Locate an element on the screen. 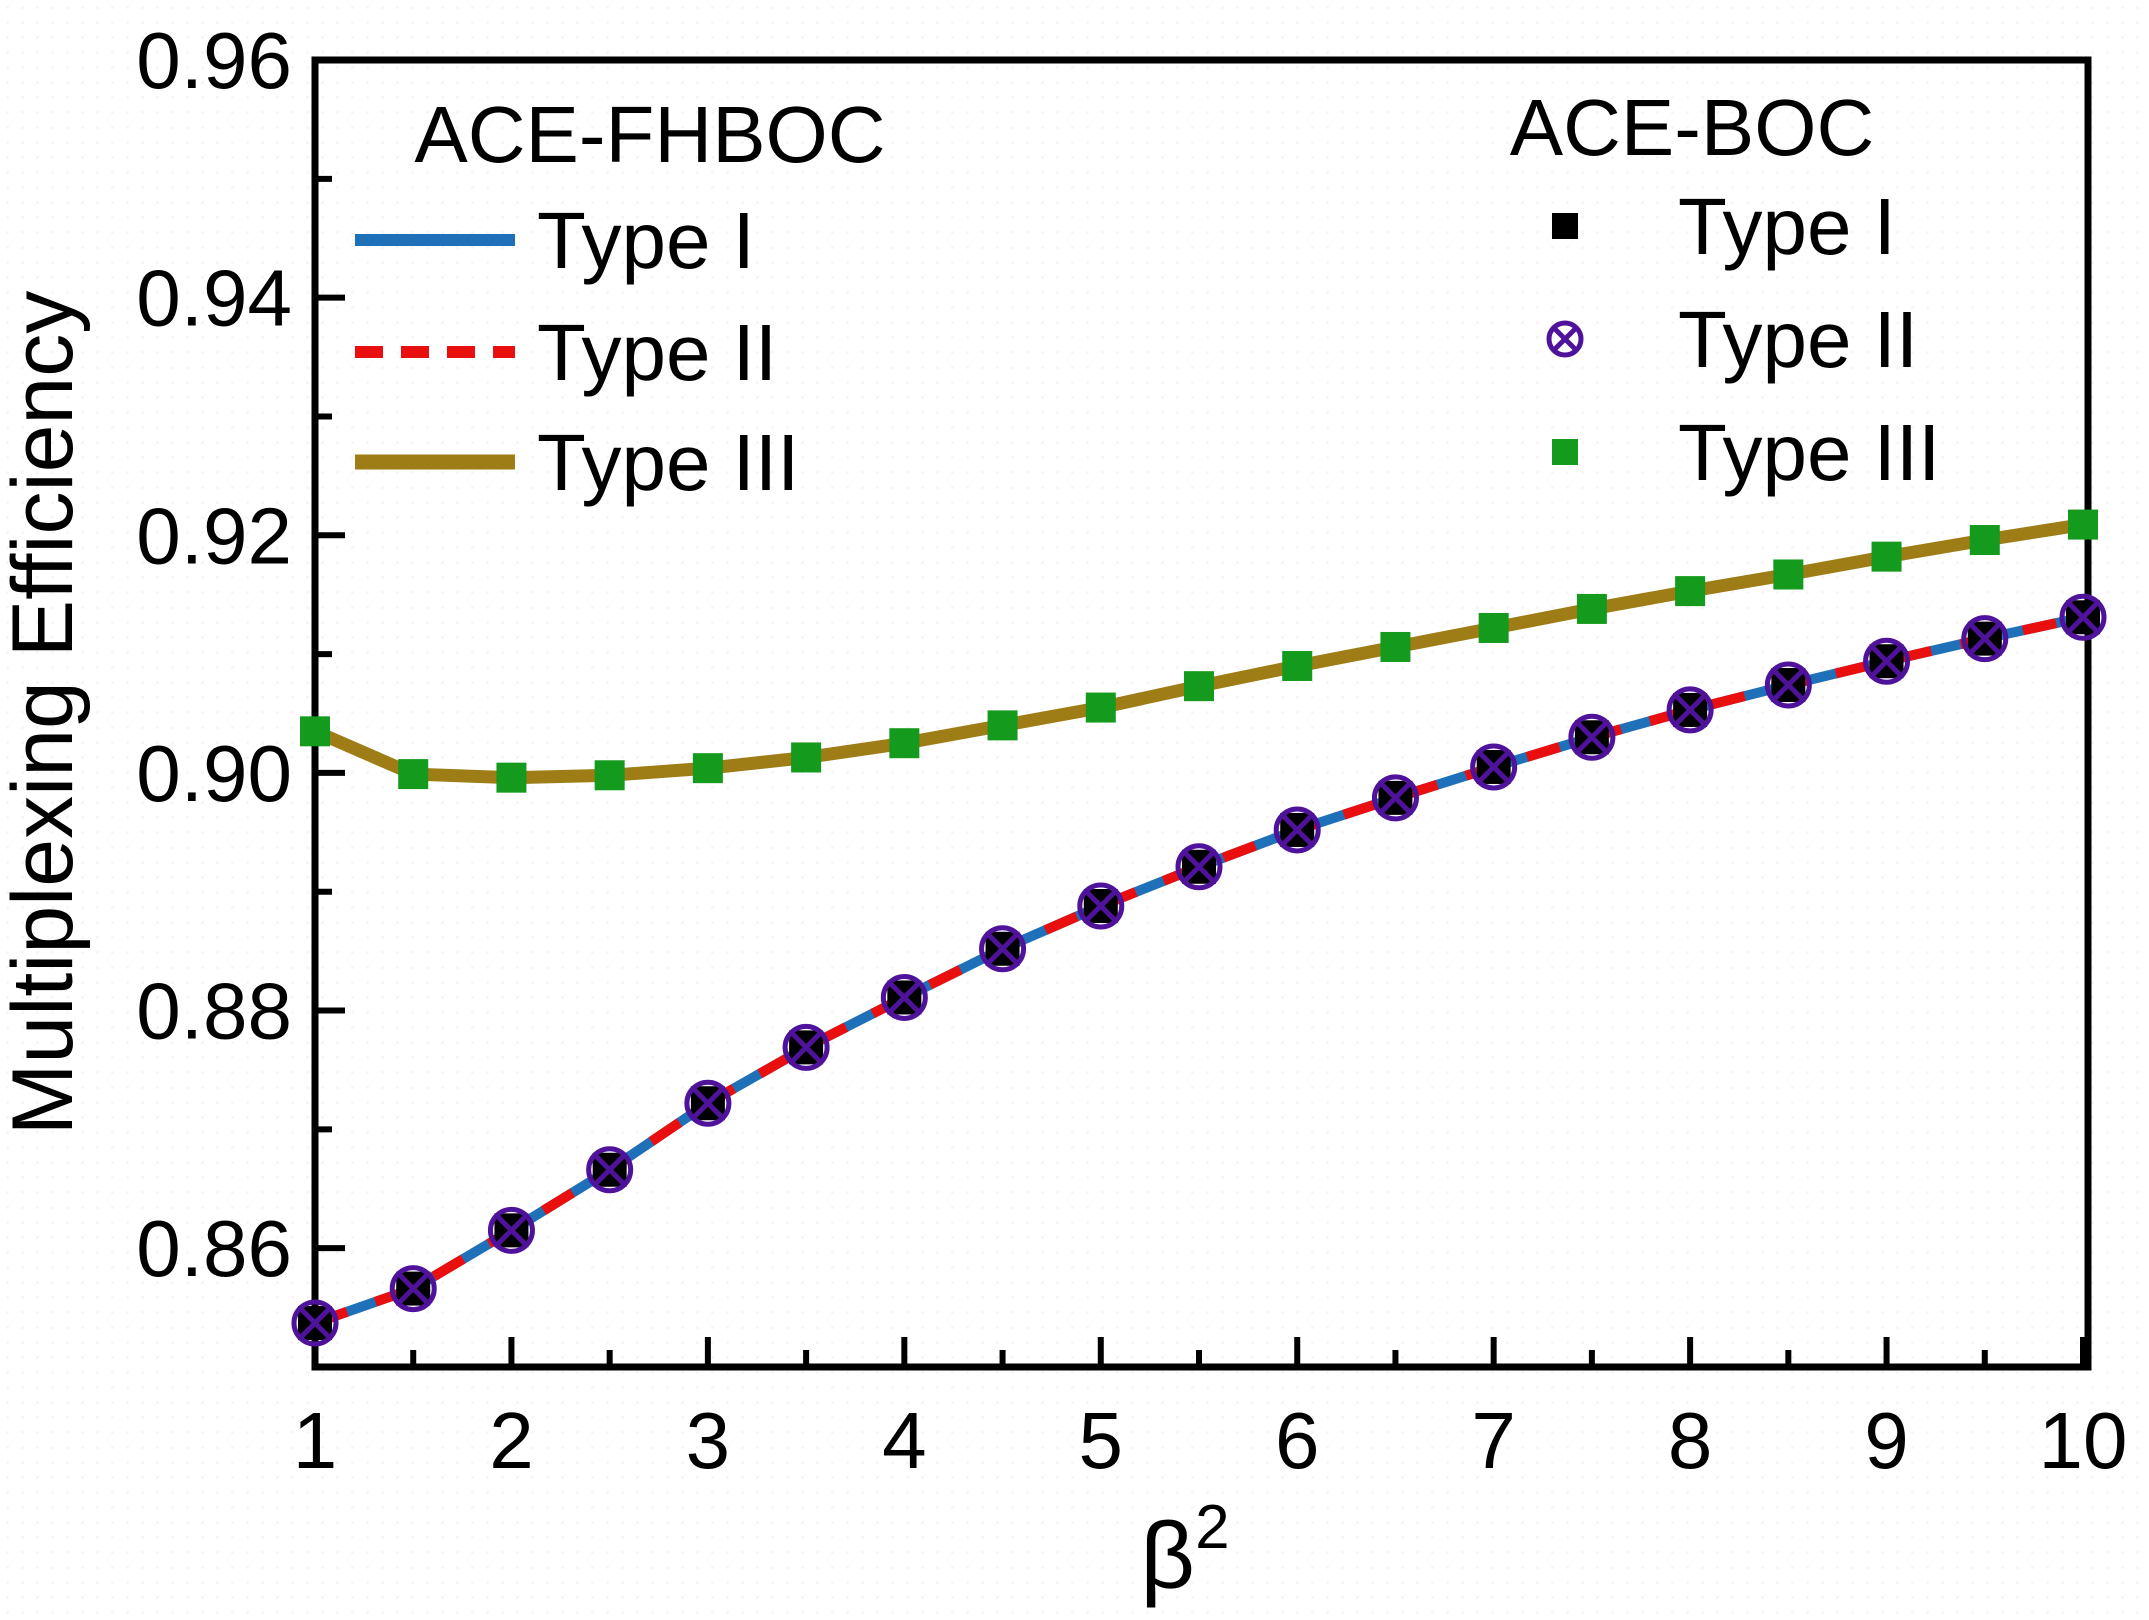  legend-item-ace-boc-type-i: Type I is located at coordinates (1724, 226).